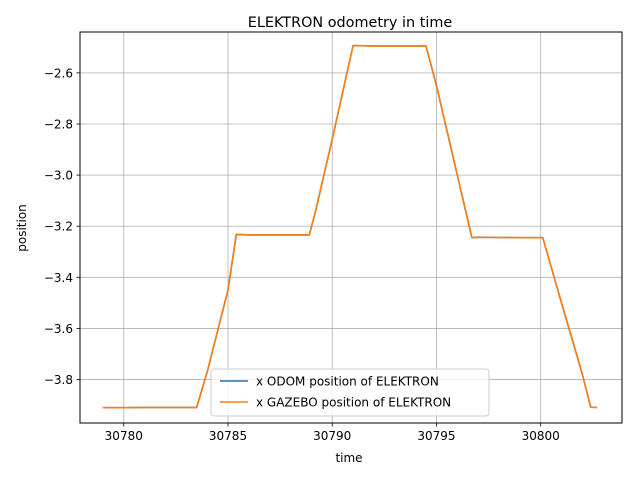 The width and height of the screenshot is (640, 480). What do you see at coordinates (436, 436) in the screenshot?
I see `x-tick-label: 30795` at bounding box center [436, 436].